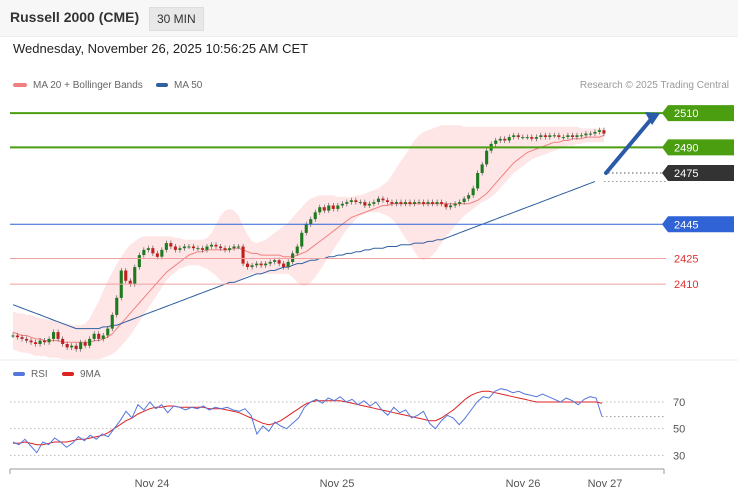 The height and width of the screenshot is (500, 738). Describe the element at coordinates (686, 148) in the screenshot. I see `level-value: 2490` at that location.